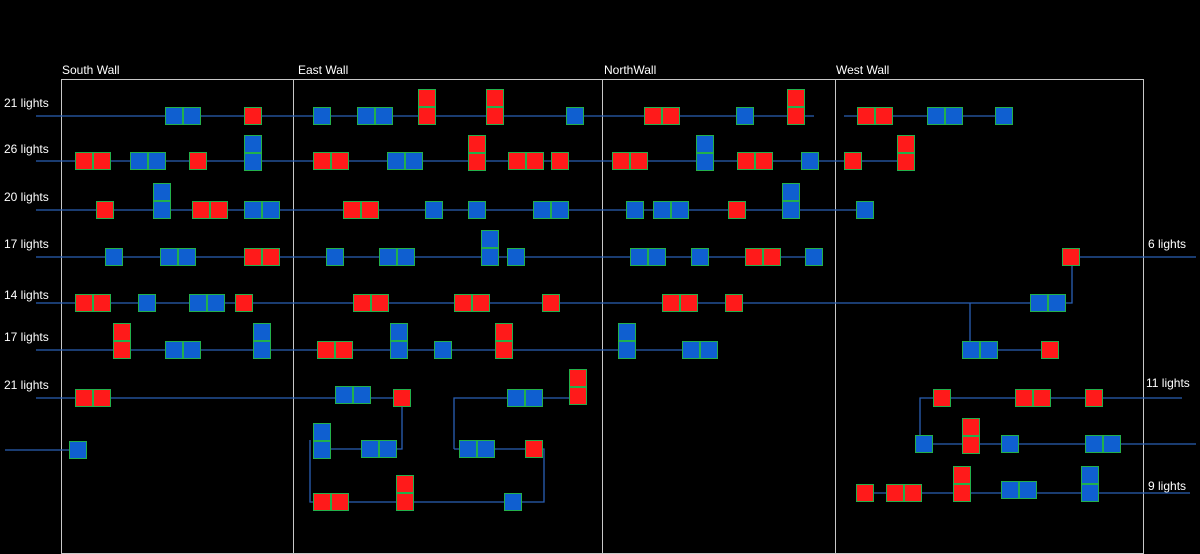  I want to click on wire-run-7-branch-d, so click(499, 475).